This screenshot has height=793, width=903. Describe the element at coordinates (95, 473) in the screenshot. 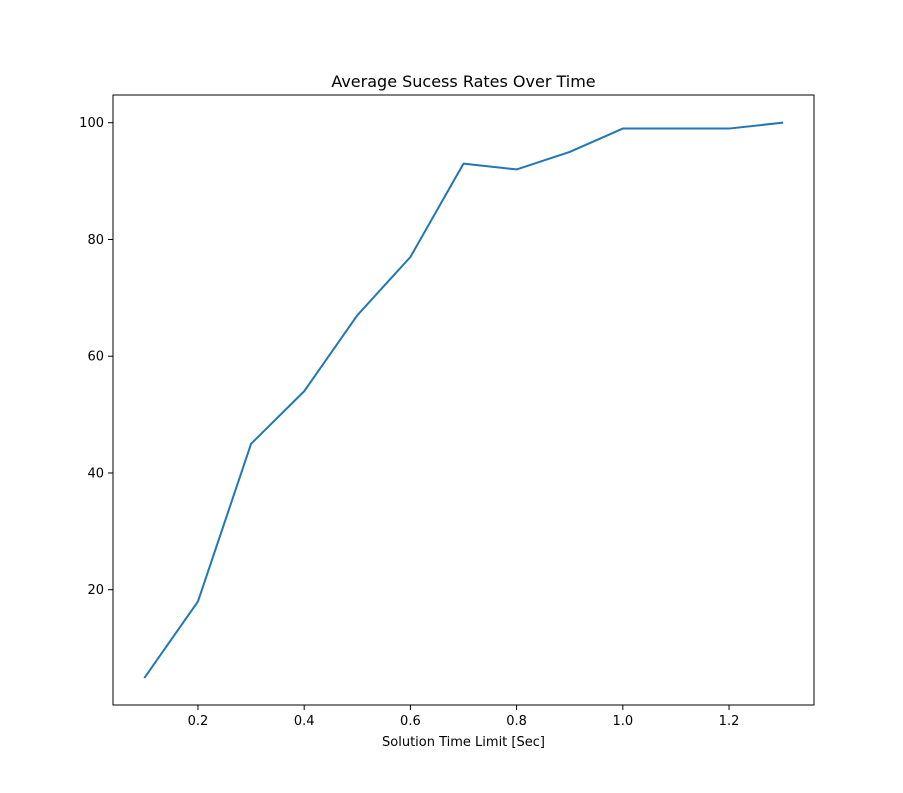

I see `y-tick-label: 40` at that location.